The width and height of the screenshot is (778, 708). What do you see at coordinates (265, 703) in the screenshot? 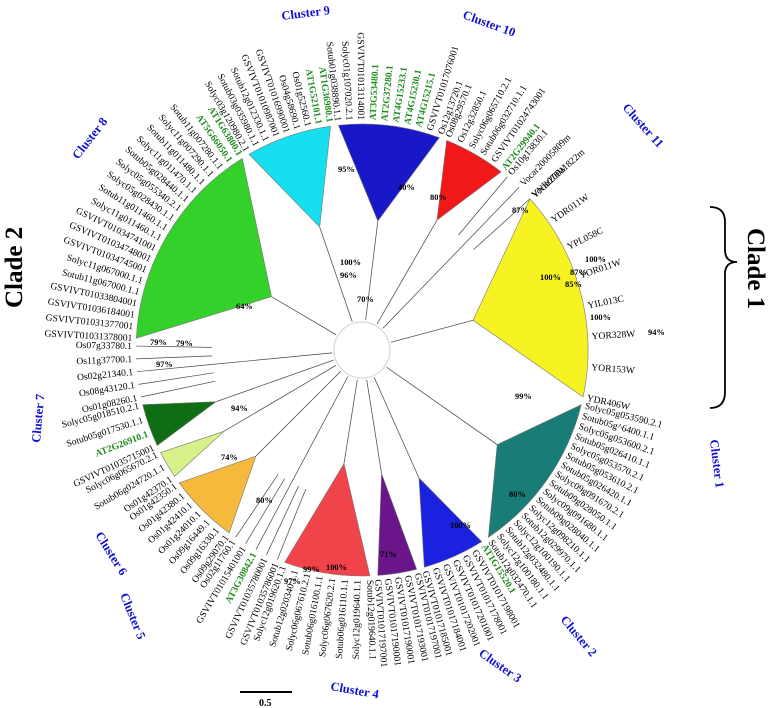
I see `scale-bar-label: 0.5` at bounding box center [265, 703].